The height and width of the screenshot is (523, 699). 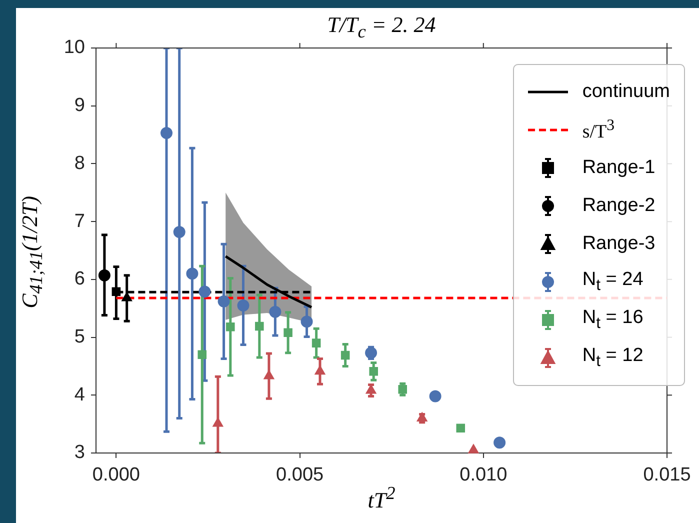 What do you see at coordinates (382, 497) in the screenshot?
I see `x-axis-title: tT$^{2}$` at bounding box center [382, 497].